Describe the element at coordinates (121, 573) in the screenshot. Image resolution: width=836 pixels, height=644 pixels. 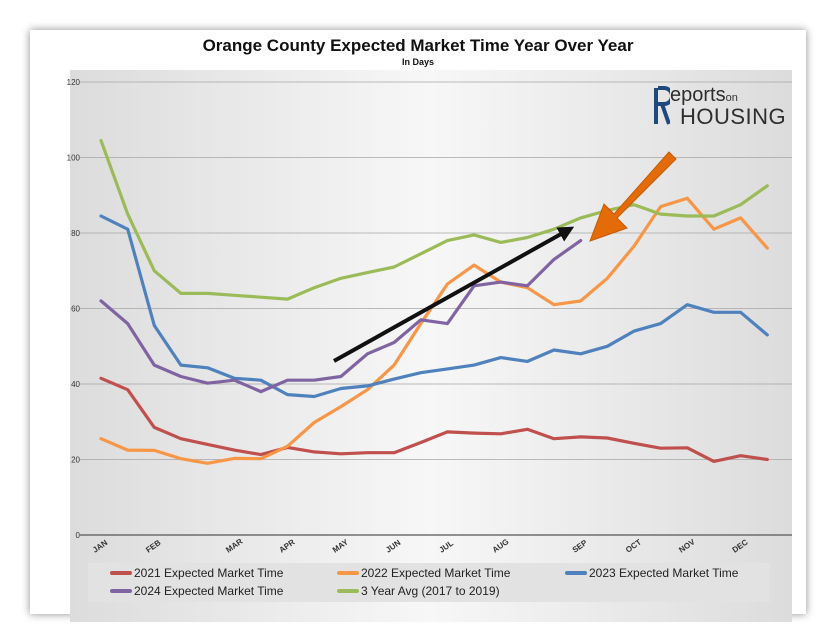
I see `legend-swatch-2021` at that location.